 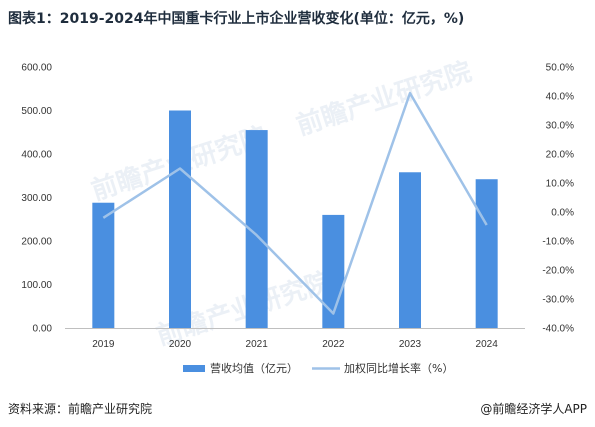 I want to click on y-left-tick-label: 400.00, so click(x=36, y=155).